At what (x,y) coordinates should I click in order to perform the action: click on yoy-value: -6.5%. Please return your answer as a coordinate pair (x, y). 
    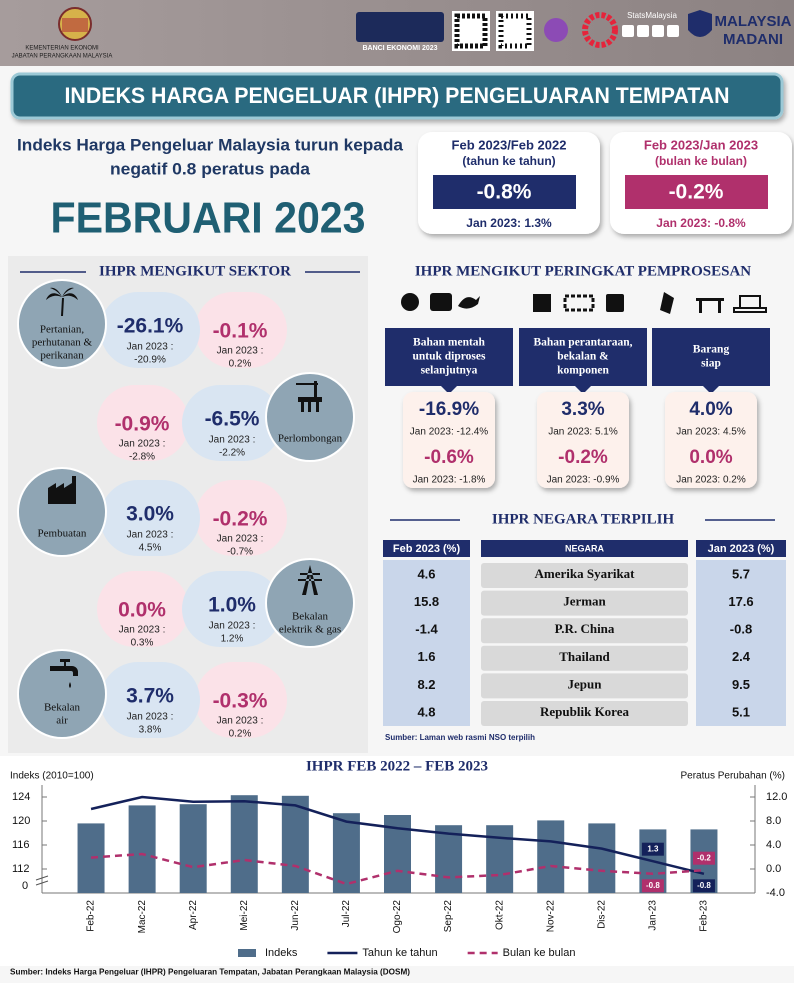
    Looking at the image, I should click on (232, 419).